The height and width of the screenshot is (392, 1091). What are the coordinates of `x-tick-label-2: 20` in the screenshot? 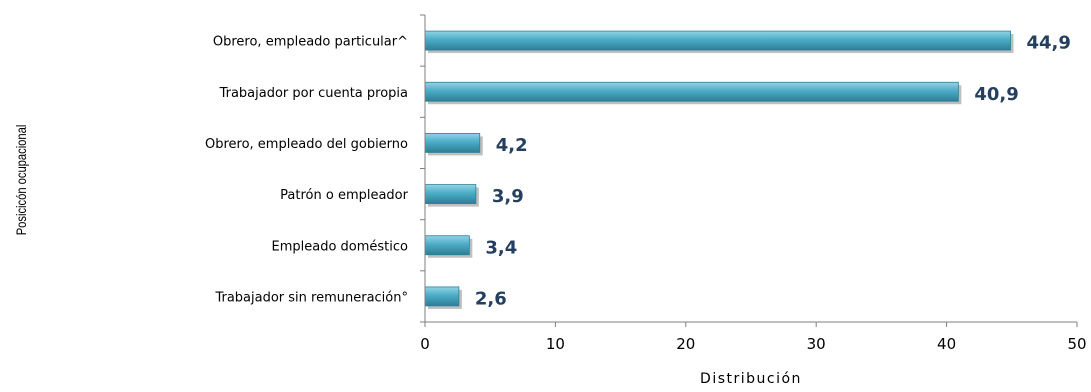 It's located at (685, 344).